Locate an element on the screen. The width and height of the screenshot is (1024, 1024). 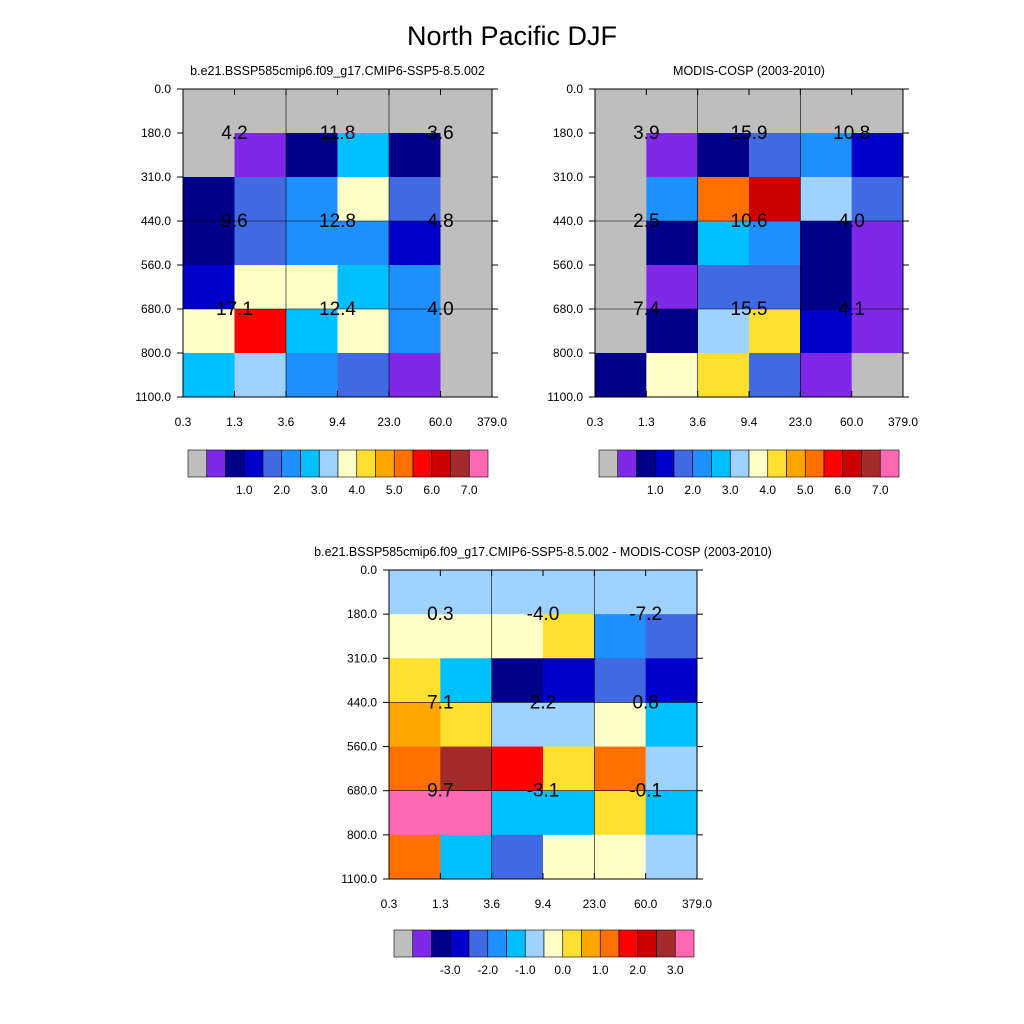
colorbar-label: 0.0 is located at coordinates (562, 970).